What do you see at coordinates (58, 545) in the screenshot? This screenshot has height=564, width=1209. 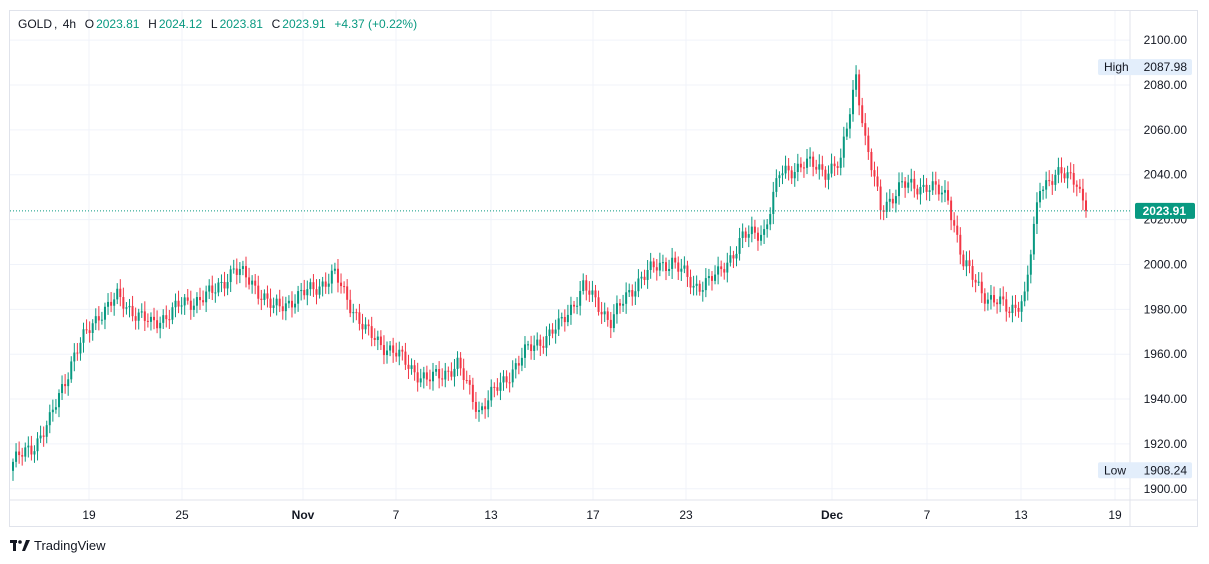 I see `tradingview-brand: TradingView` at bounding box center [58, 545].